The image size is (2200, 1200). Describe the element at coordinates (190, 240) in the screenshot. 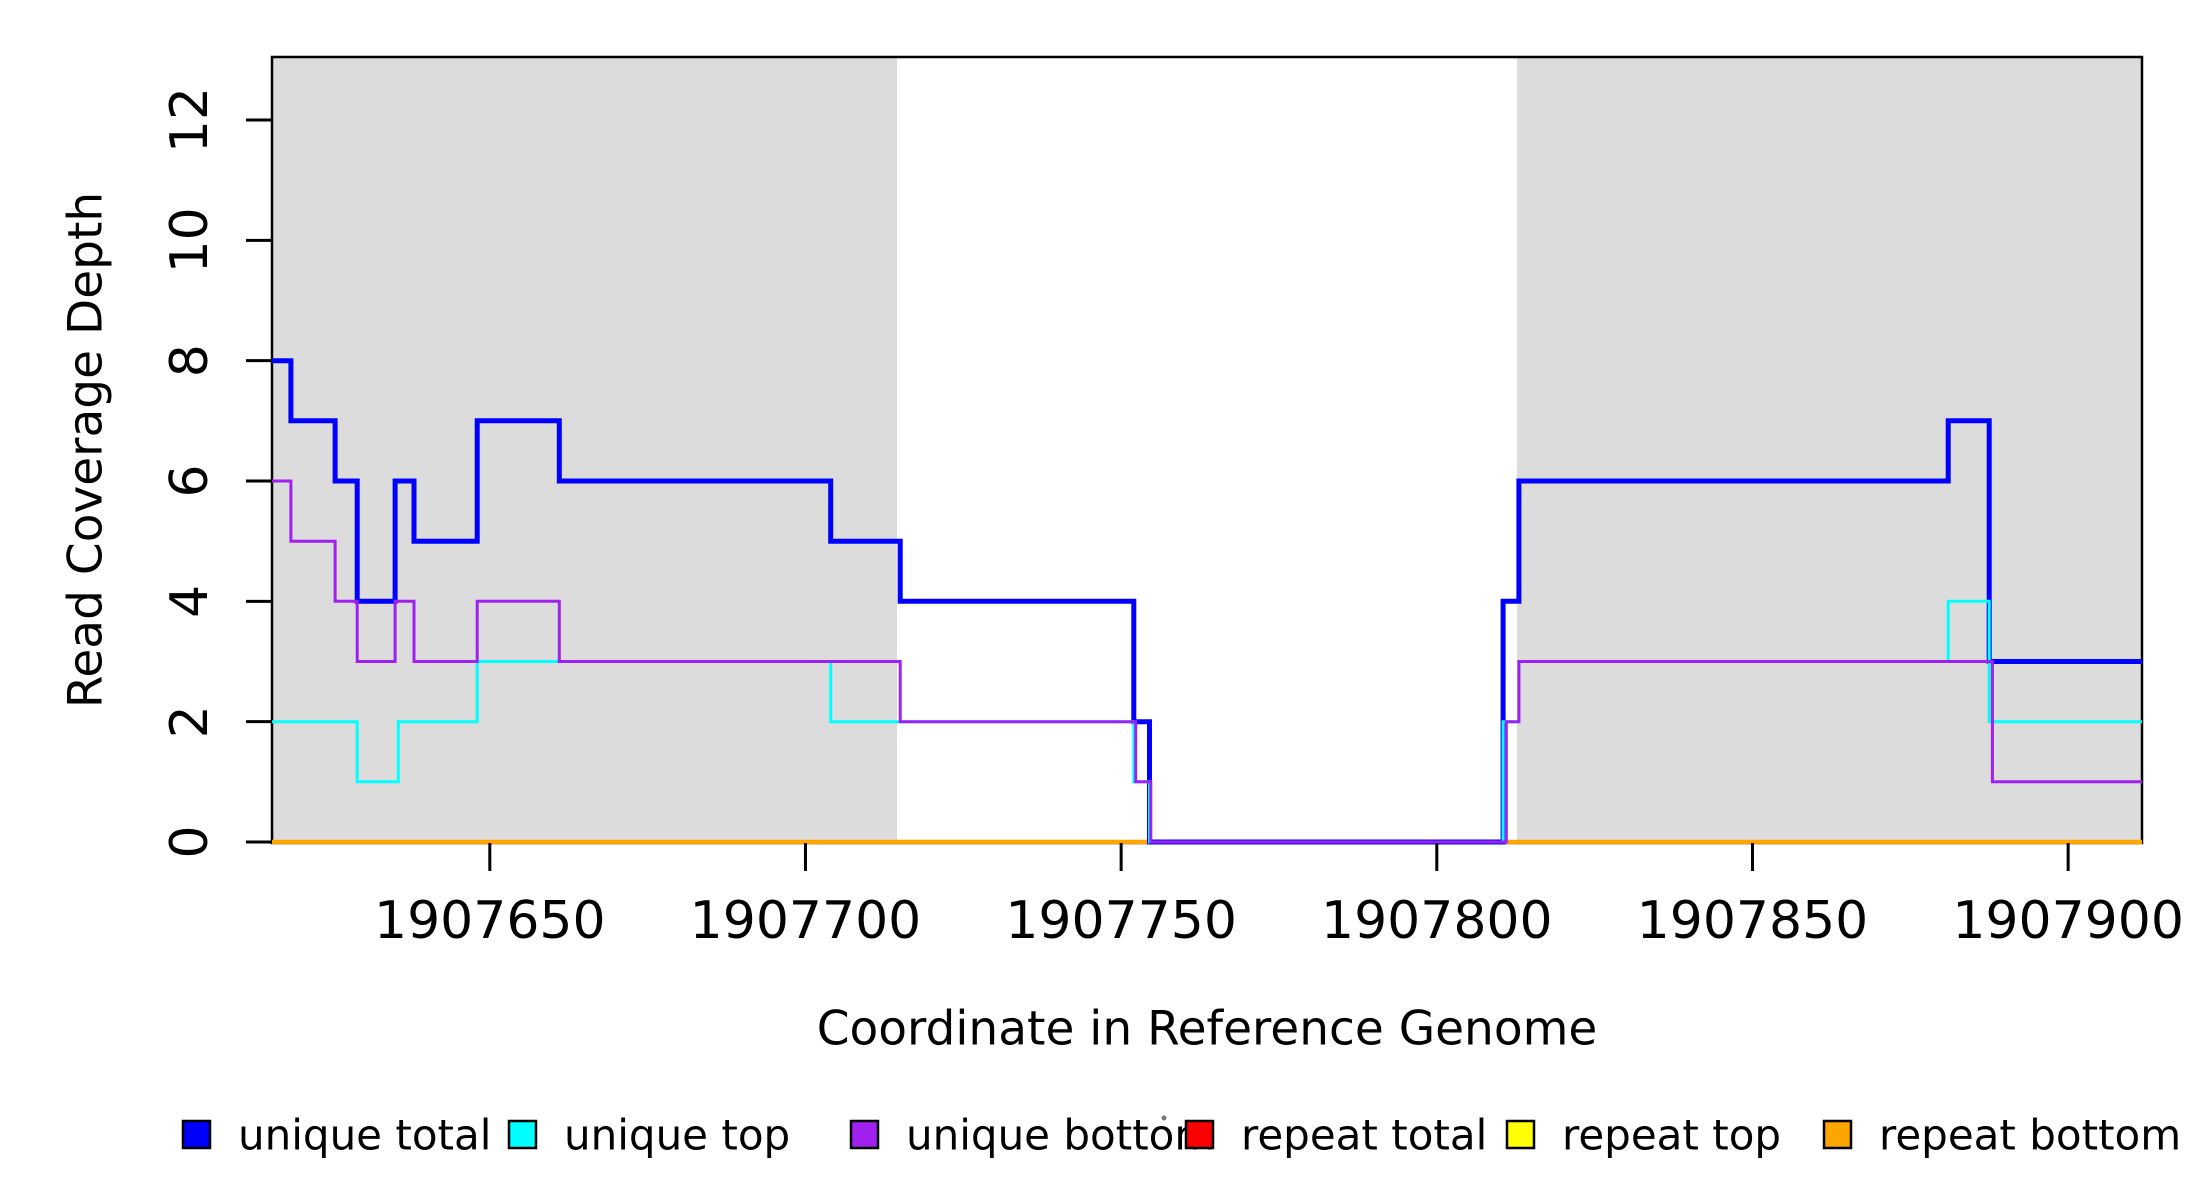

I see `y-tick-label: 10` at that location.